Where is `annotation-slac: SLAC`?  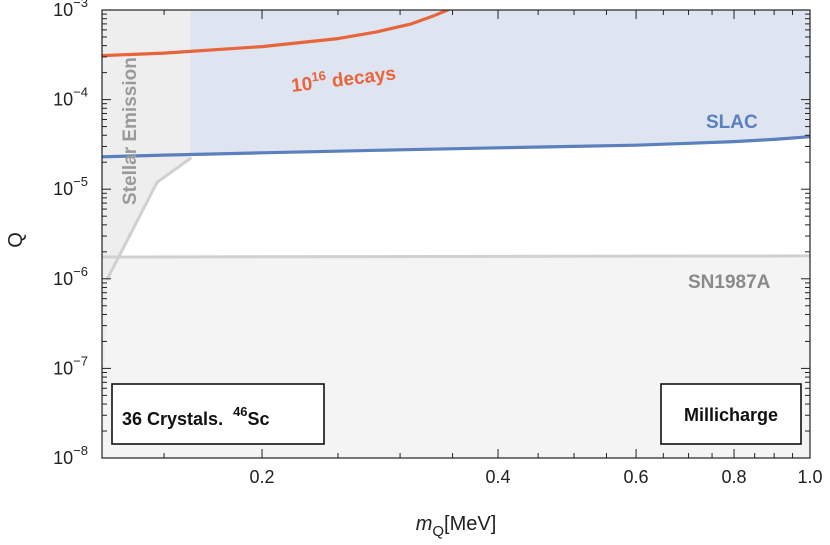 annotation-slac: SLAC is located at coordinates (732, 122).